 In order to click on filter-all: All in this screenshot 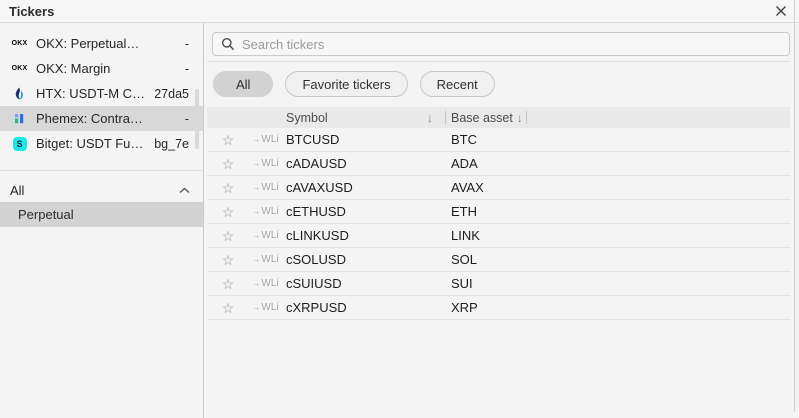, I will do `click(243, 84)`.